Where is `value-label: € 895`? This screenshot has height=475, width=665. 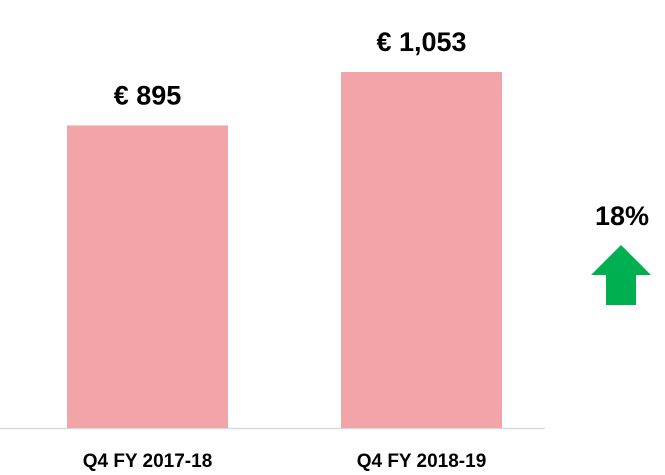
value-label: € 895 is located at coordinates (148, 96).